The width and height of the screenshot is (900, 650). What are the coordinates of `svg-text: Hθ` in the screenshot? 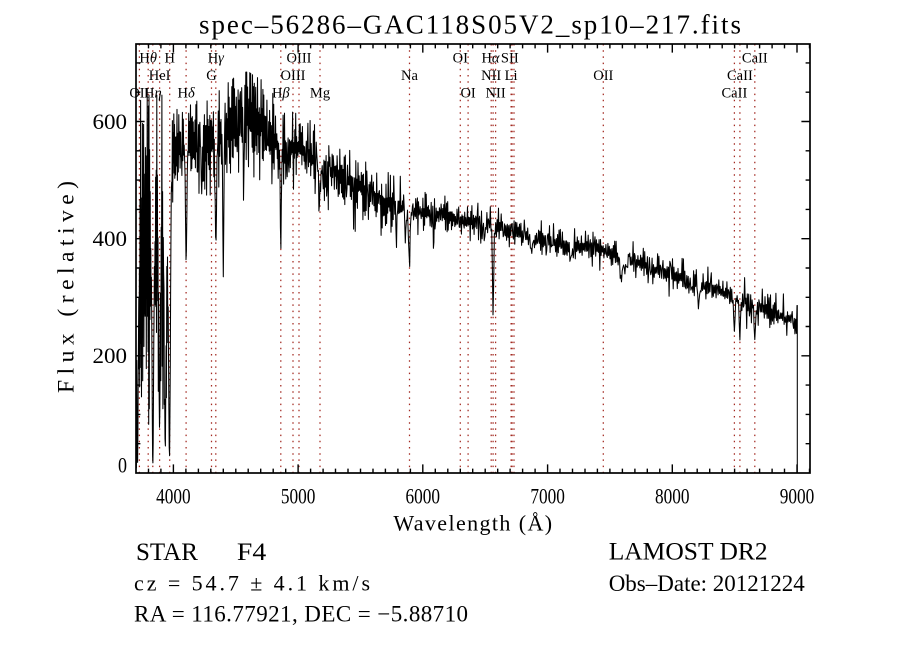 It's located at (148, 59).